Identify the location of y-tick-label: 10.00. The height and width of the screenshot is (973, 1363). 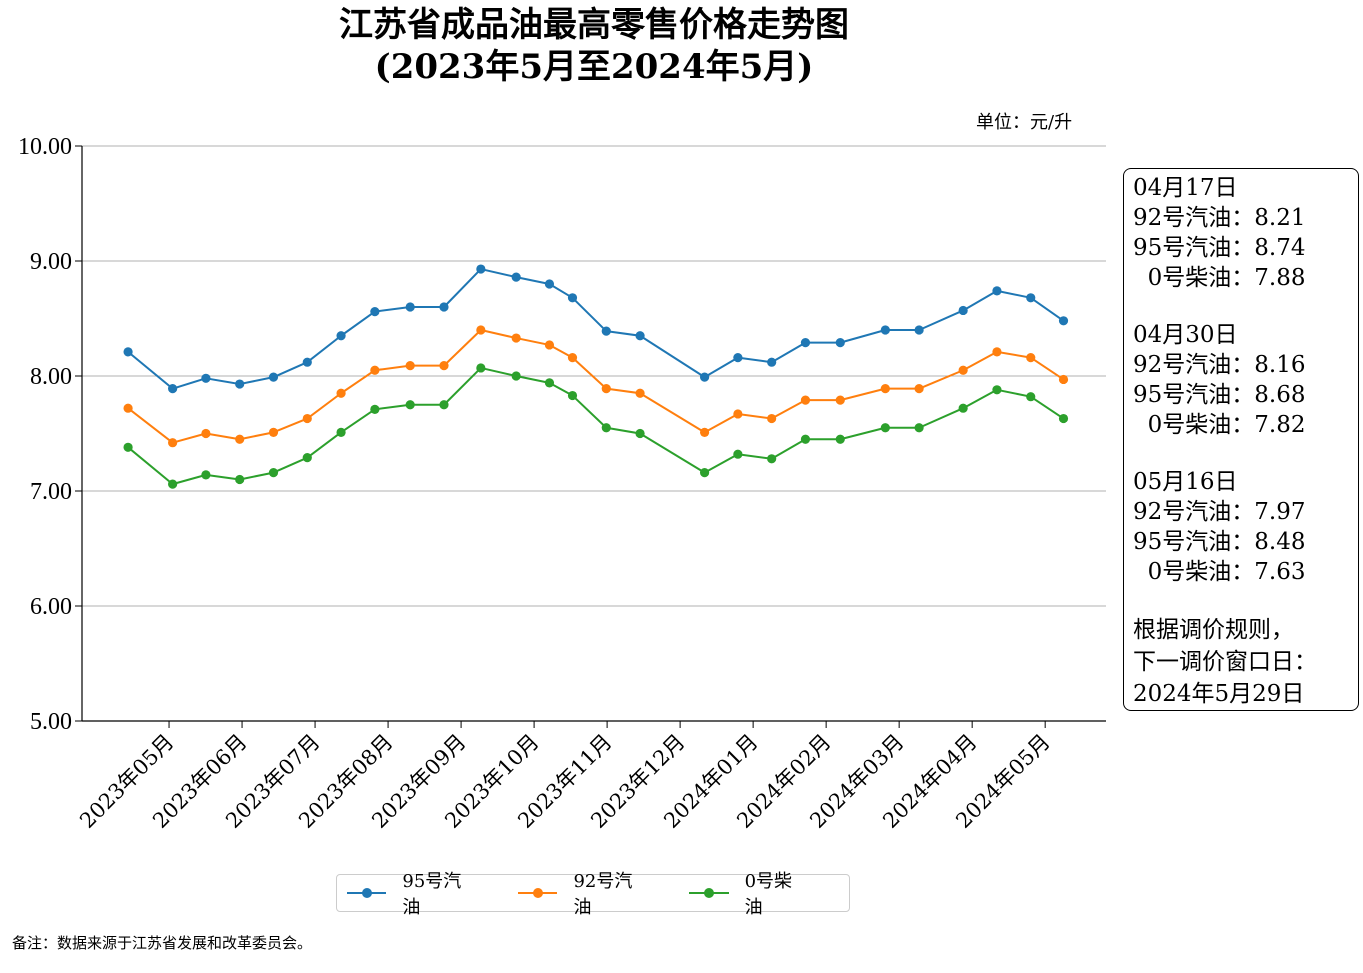
(45, 147).